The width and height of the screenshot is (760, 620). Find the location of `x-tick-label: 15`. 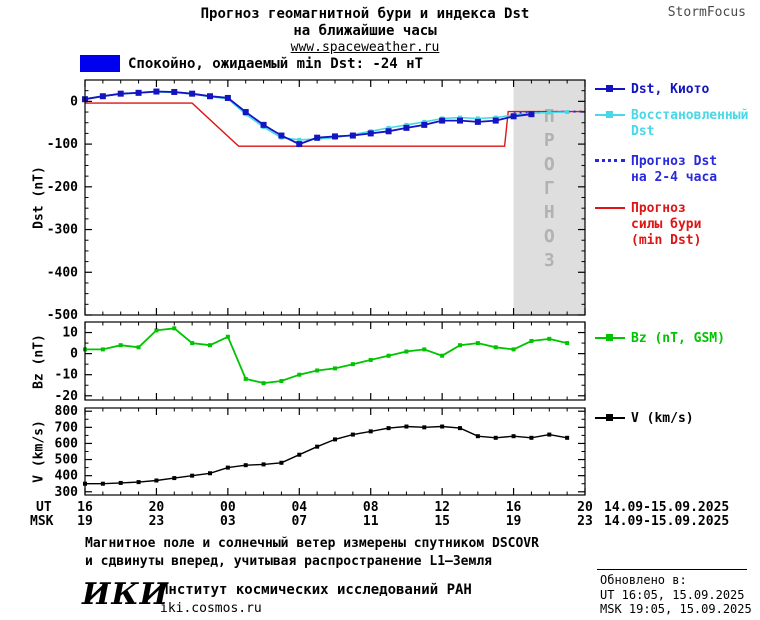

x-tick-label: 15 is located at coordinates (442, 521).